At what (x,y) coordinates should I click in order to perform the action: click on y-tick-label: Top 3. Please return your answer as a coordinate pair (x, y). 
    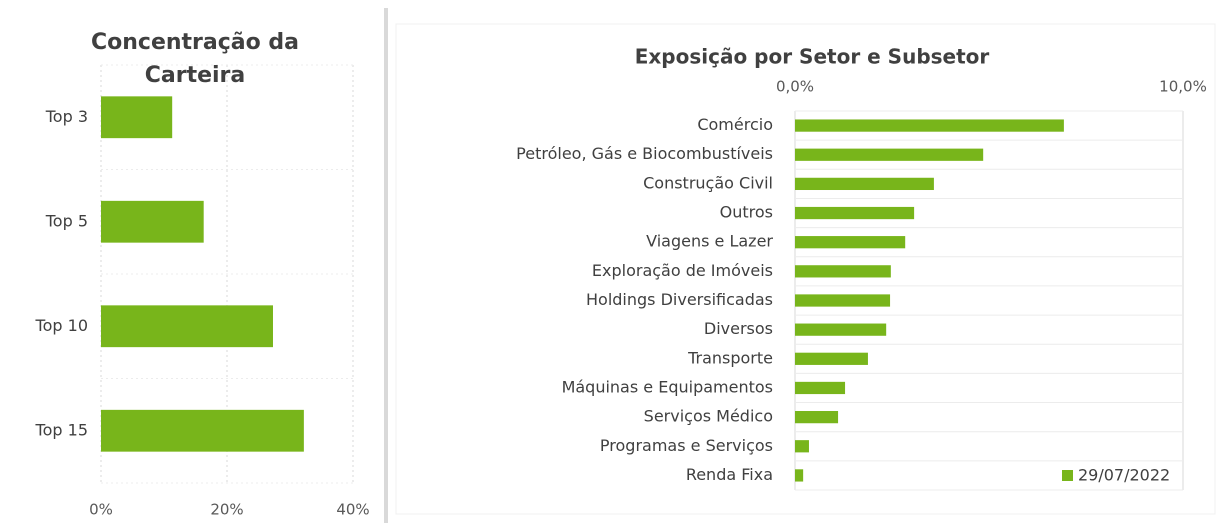
    Looking at the image, I should click on (66, 116).